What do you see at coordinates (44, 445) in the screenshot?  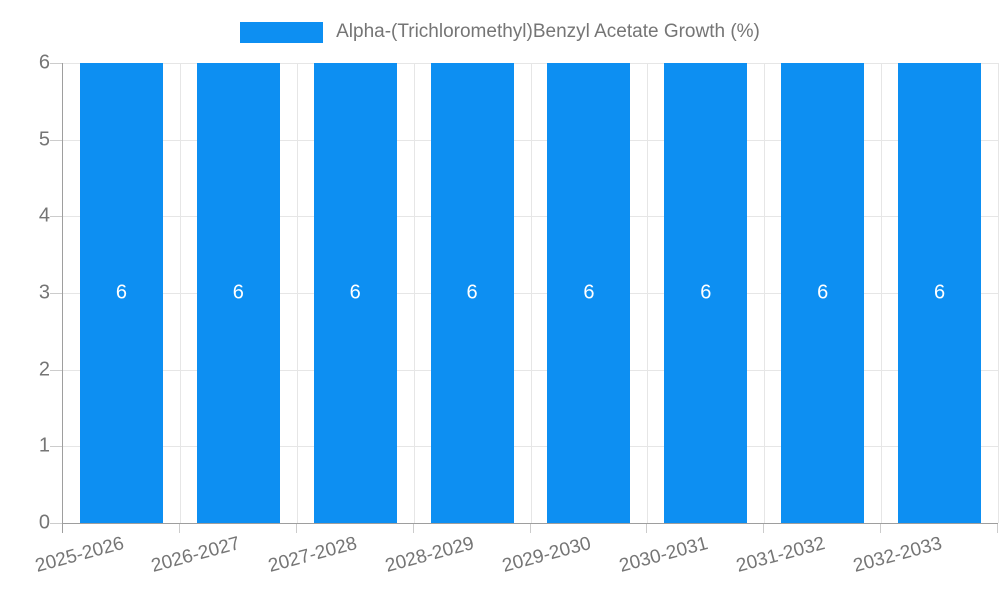 I see `y-tick-label: 1` at bounding box center [44, 445].